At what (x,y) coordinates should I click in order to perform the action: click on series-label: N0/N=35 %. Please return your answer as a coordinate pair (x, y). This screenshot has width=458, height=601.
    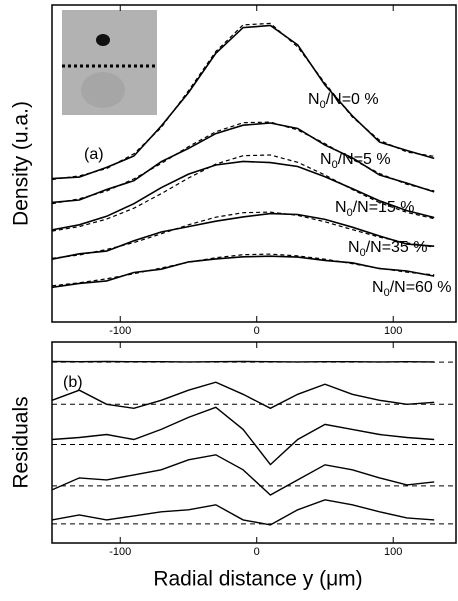
    Looking at the image, I should click on (388, 249).